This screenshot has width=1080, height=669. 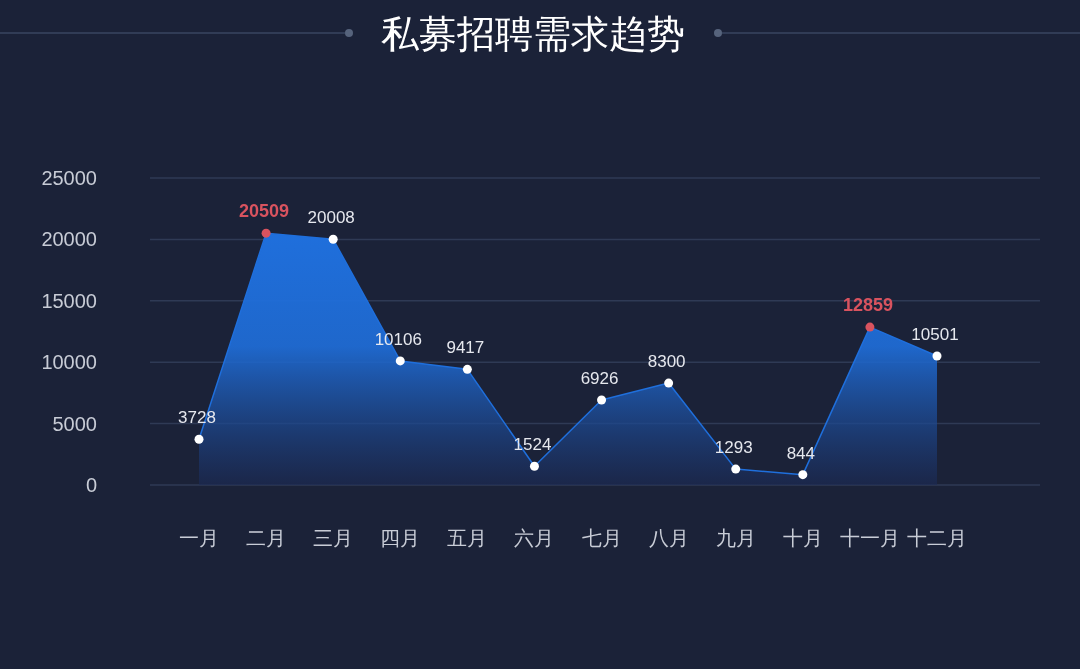 I want to click on x-tick-label: 五月, so click(x=467, y=538).